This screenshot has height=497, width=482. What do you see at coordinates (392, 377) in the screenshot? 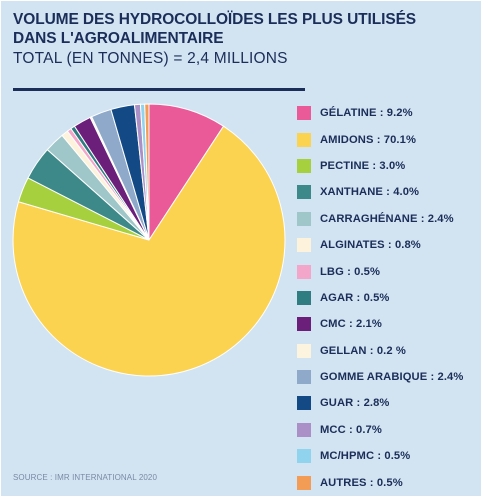
I see `legend-label: GOMME ARABIQUE : 2.4%` at bounding box center [392, 377].